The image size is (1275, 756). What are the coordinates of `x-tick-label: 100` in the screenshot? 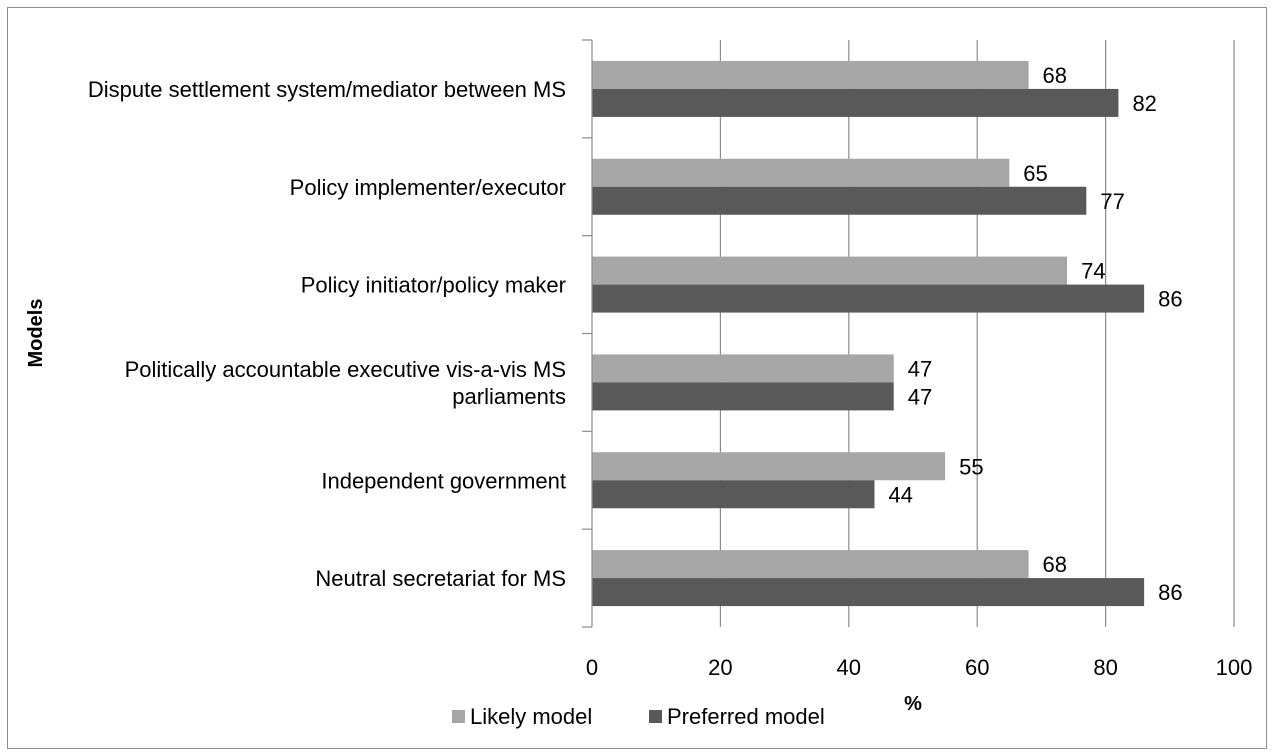 It's located at (1234, 667).